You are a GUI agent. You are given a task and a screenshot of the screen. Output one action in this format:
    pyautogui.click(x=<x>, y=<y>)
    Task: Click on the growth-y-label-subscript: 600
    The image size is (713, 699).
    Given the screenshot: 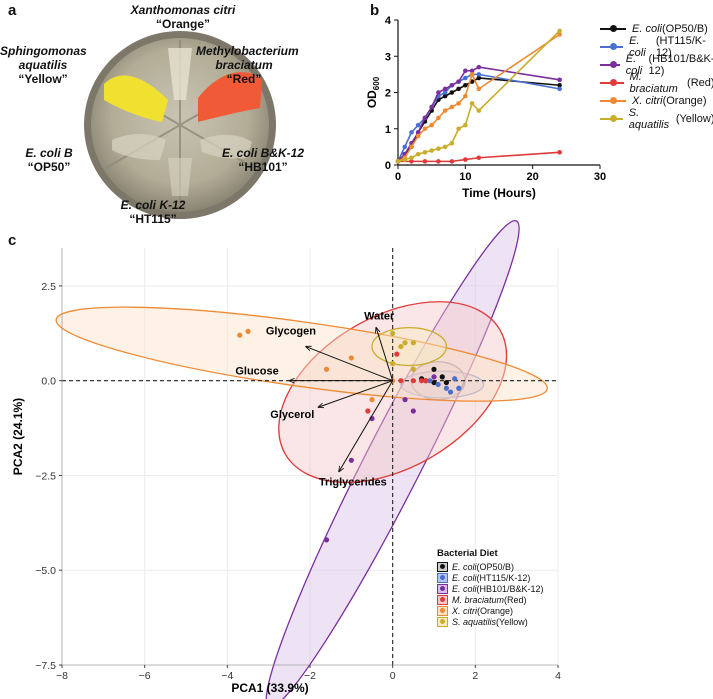 What is the action you would take?
    pyautogui.click(x=376, y=83)
    